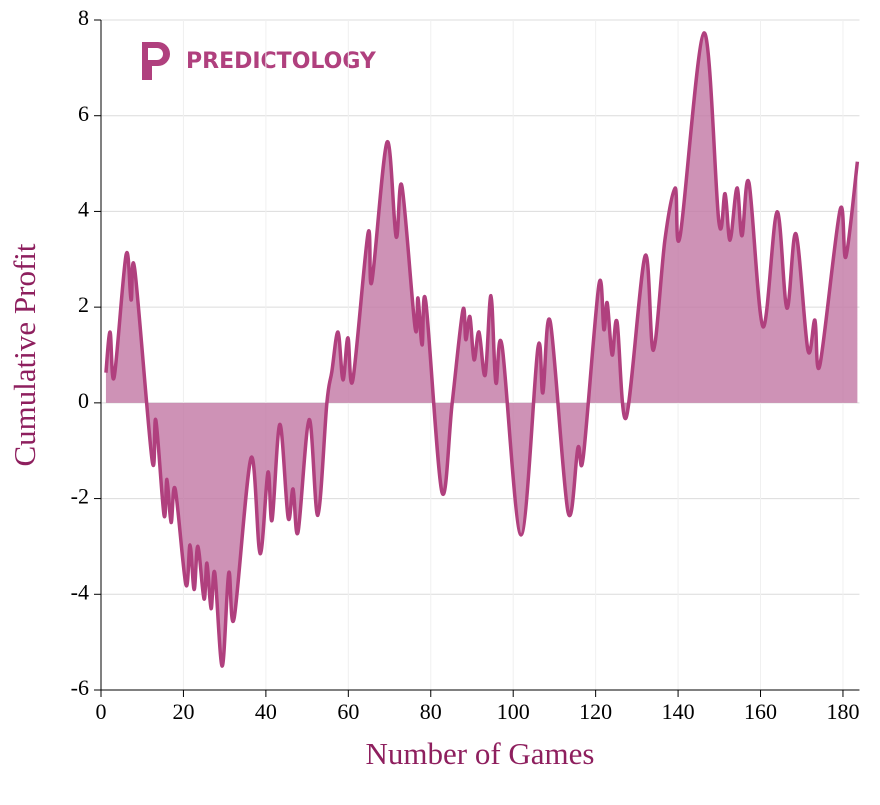 This screenshot has width=880, height=805. What do you see at coordinates (266, 711) in the screenshot?
I see `x-tick-label: 40` at bounding box center [266, 711].